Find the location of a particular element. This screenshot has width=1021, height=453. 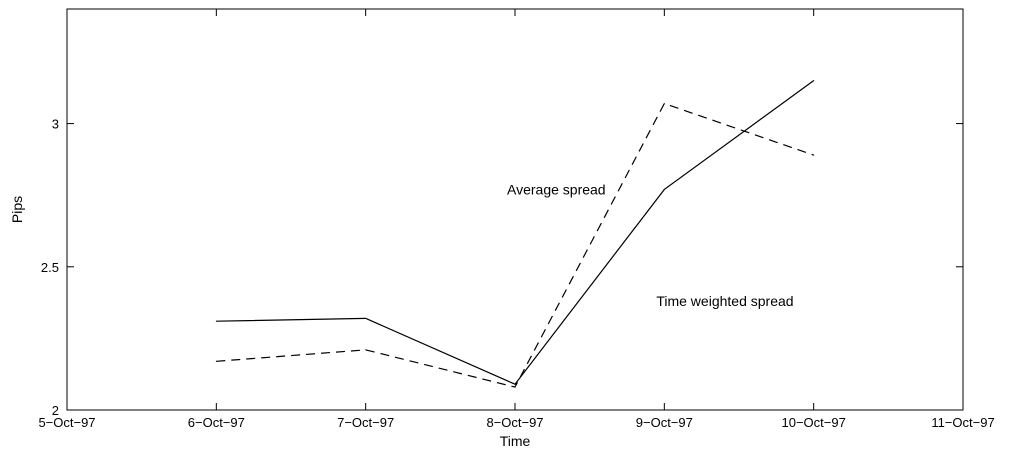

x-tick-label: 10−Oct−97 is located at coordinates (814, 422).